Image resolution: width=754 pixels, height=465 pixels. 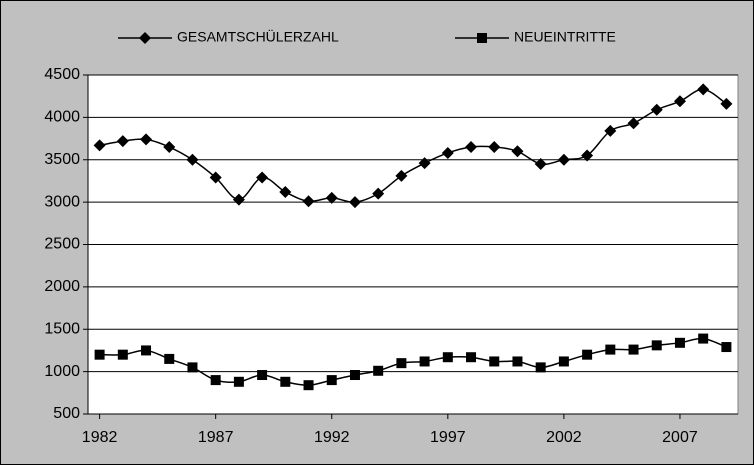 I want to click on y-tick-label: 4000, so click(x=62, y=117).